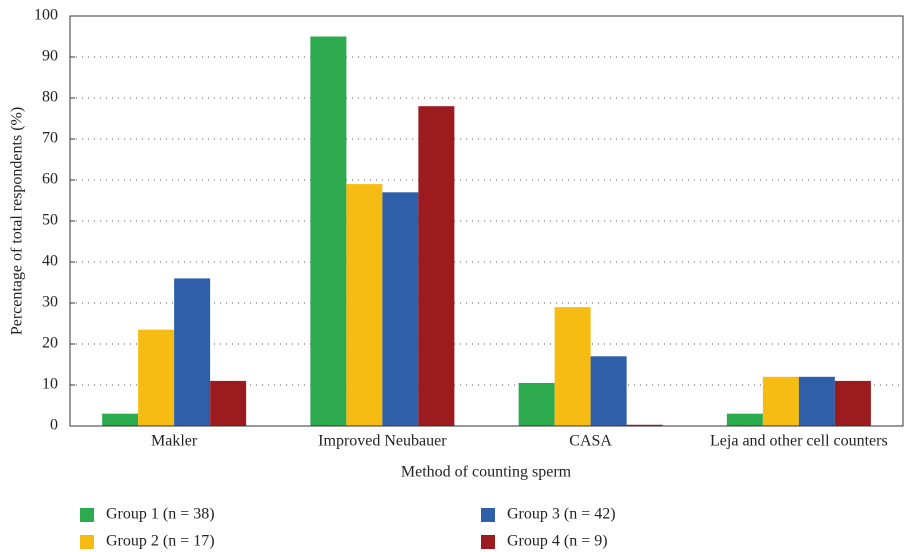 Image resolution: width=907 pixels, height=552 pixels. What do you see at coordinates (174, 441) in the screenshot?
I see `x-tick-label: Makler` at bounding box center [174, 441].